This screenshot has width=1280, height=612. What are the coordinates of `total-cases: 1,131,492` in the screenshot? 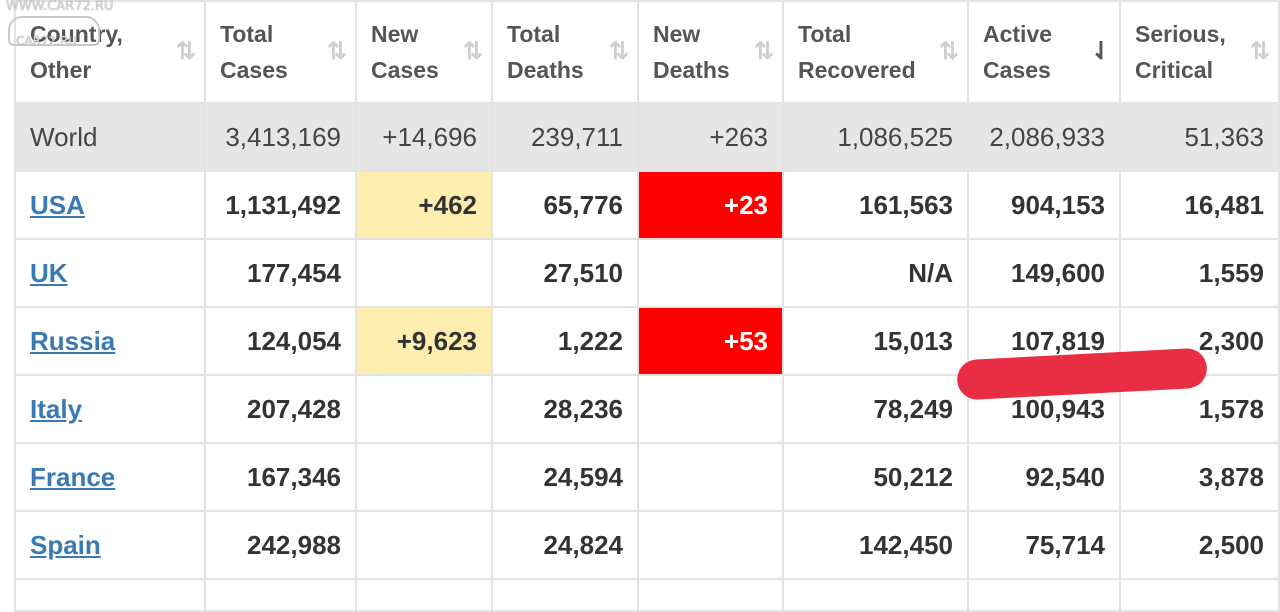 It's located at (280, 205).